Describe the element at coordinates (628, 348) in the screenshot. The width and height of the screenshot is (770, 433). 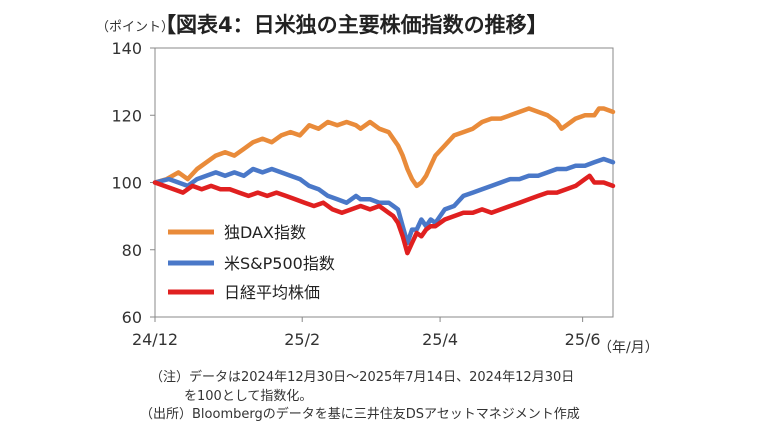
I see `x-axis-label: （年/月）` at that location.